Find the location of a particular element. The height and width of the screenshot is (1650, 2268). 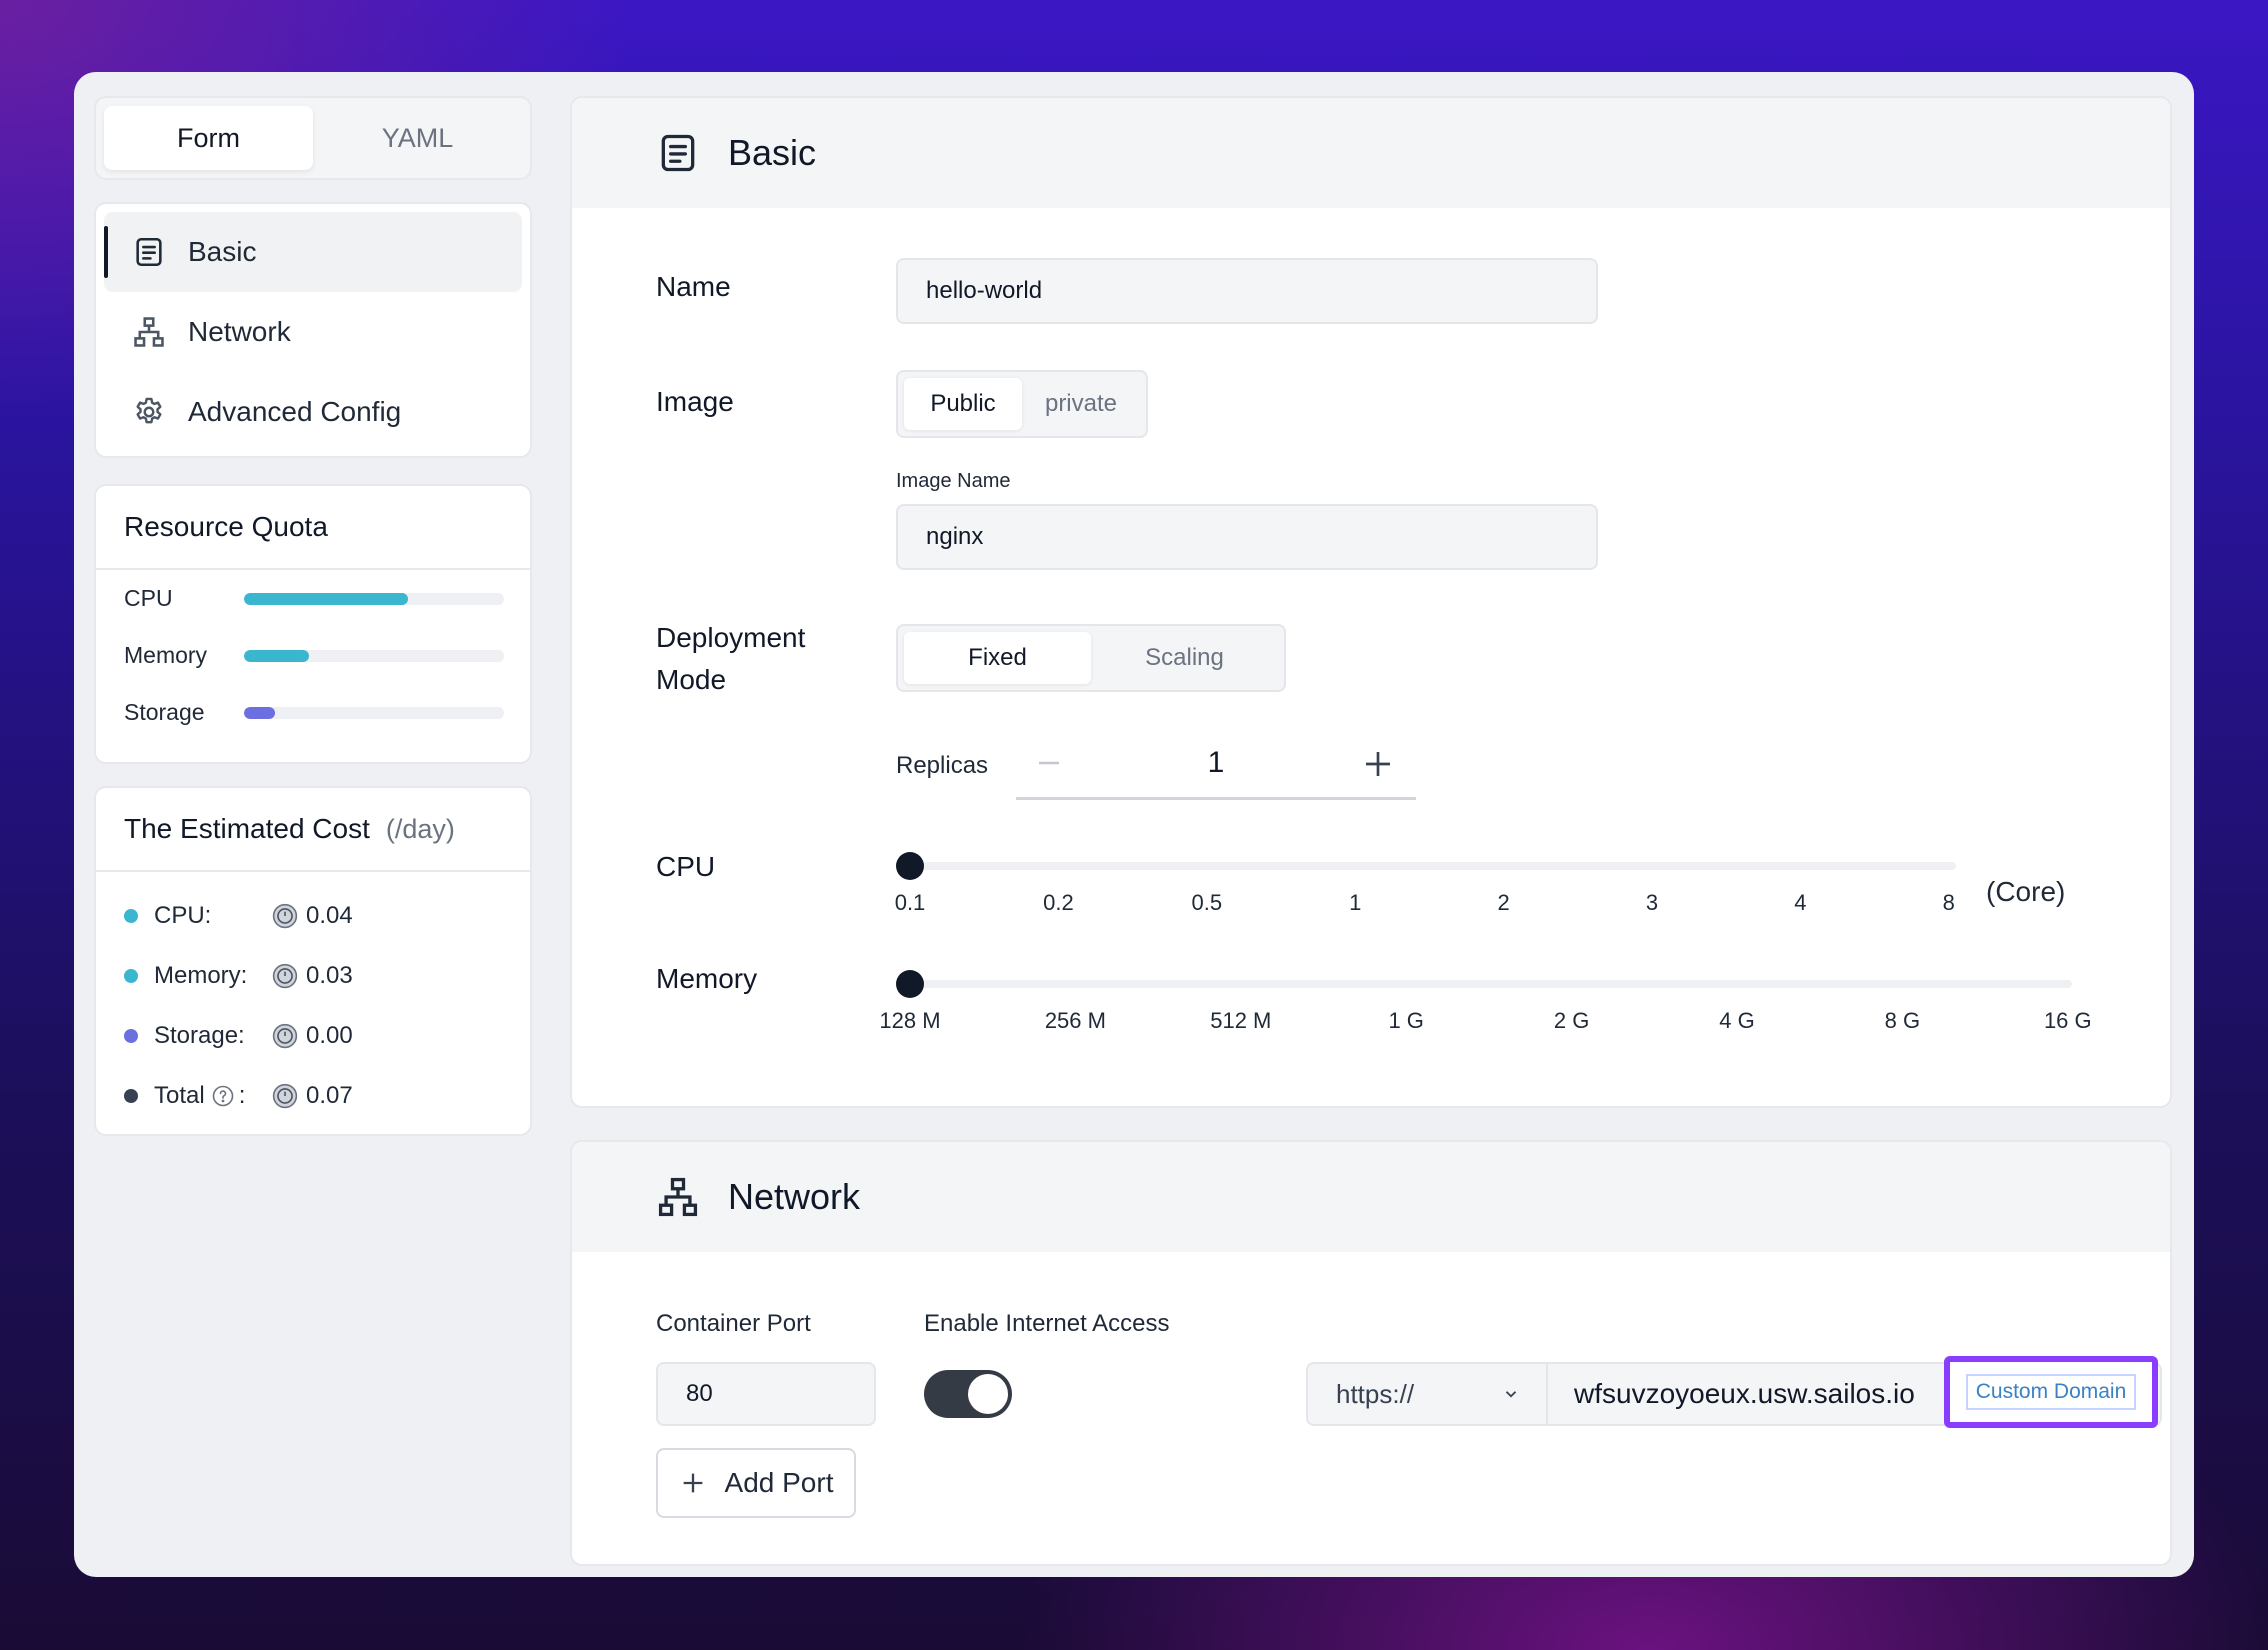

help-icon is located at coordinates (223, 1096).